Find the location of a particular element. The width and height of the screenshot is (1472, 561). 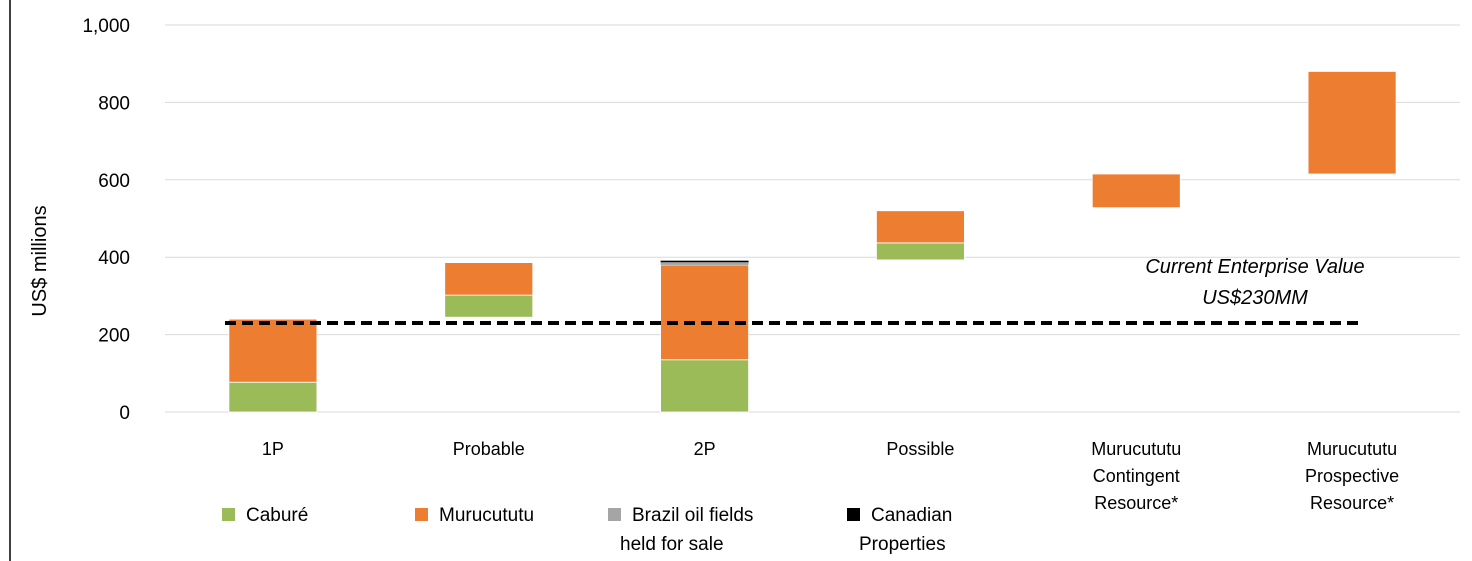

legend-label: Brazil oil fields held for sale is located at coordinates (686, 530).